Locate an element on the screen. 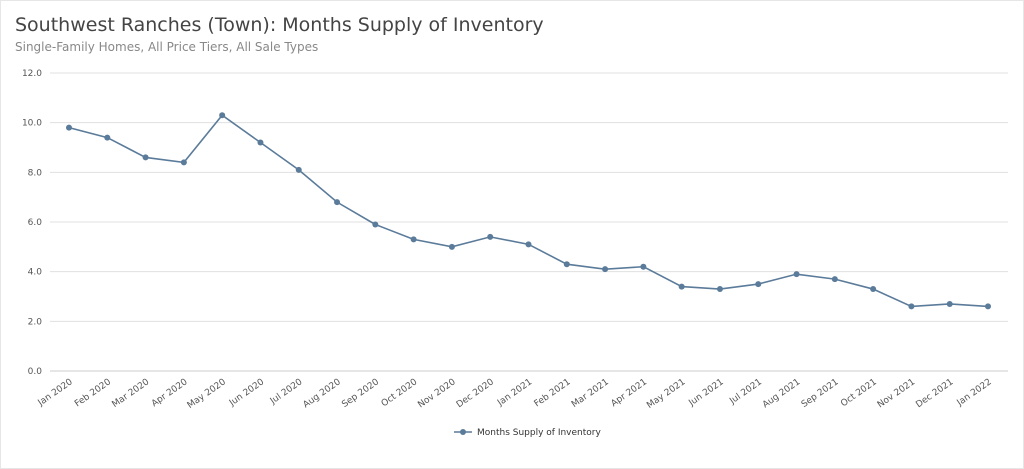 The image size is (1024, 469). x-tick-label: Aug 2021 is located at coordinates (781, 393).